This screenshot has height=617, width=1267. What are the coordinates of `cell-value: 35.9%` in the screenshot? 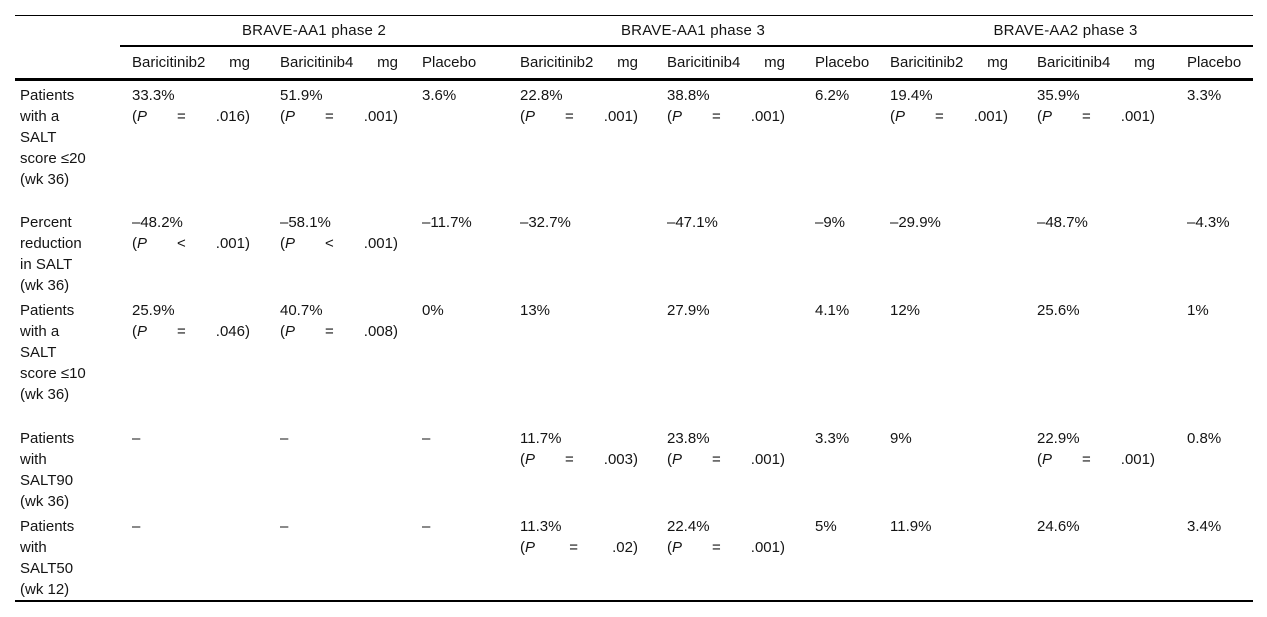 It's located at (1058, 95).